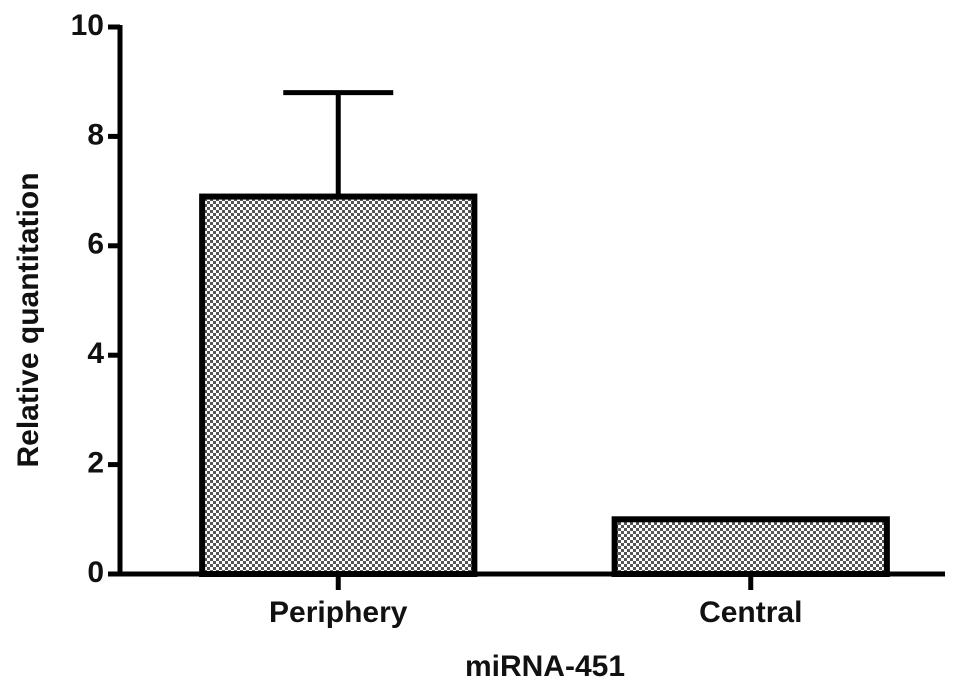  What do you see at coordinates (95, 353) in the screenshot?
I see `y-tick-label: 4` at bounding box center [95, 353].